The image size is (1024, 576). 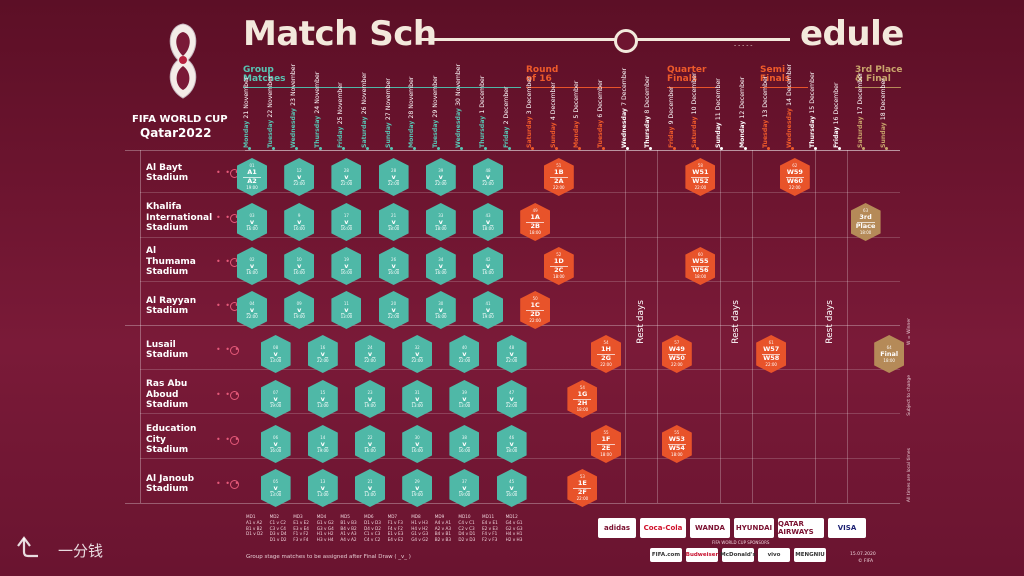 I want to click on matchday-header: MD9, so click(x=439, y=516).